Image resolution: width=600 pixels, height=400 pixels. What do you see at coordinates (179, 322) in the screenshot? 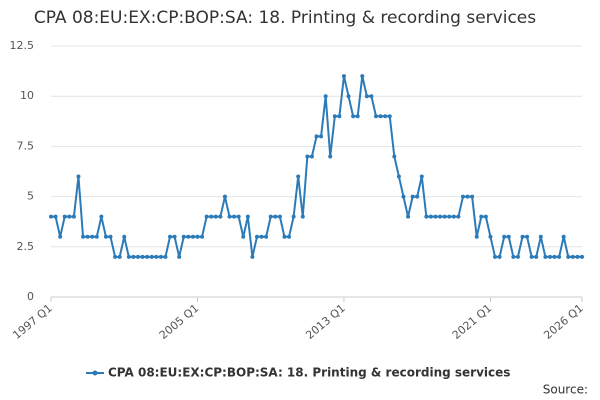
I see `x-tick-label: 2005 Q1` at bounding box center [179, 322].